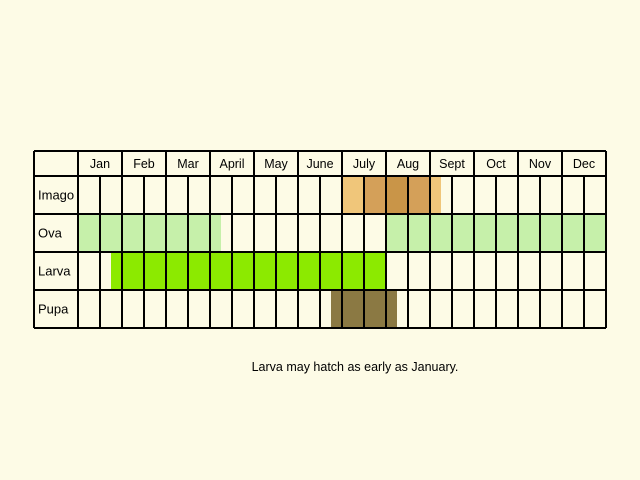  What do you see at coordinates (364, 164) in the screenshot?
I see `month-label-july: July` at bounding box center [364, 164].